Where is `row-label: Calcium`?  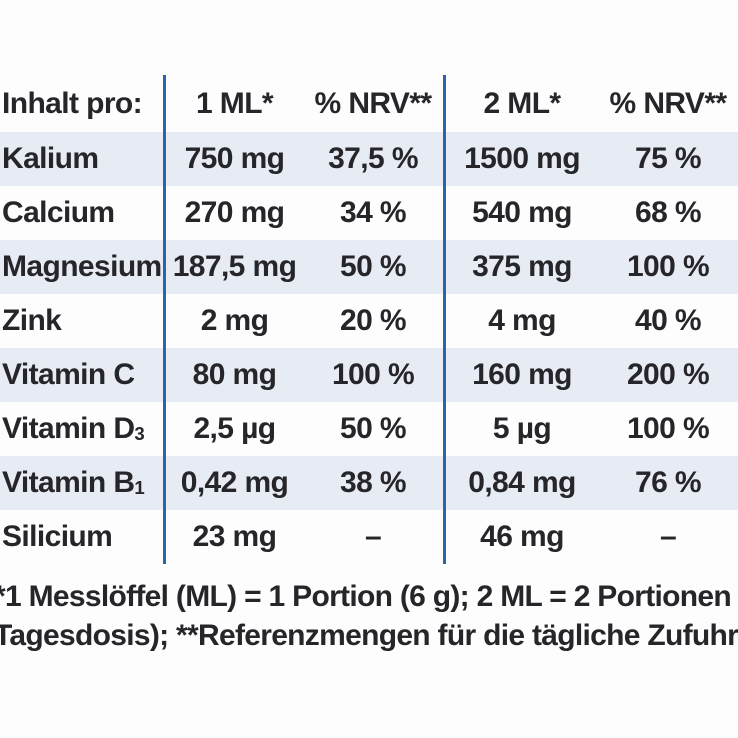 row-label: Calcium is located at coordinates (81, 213).